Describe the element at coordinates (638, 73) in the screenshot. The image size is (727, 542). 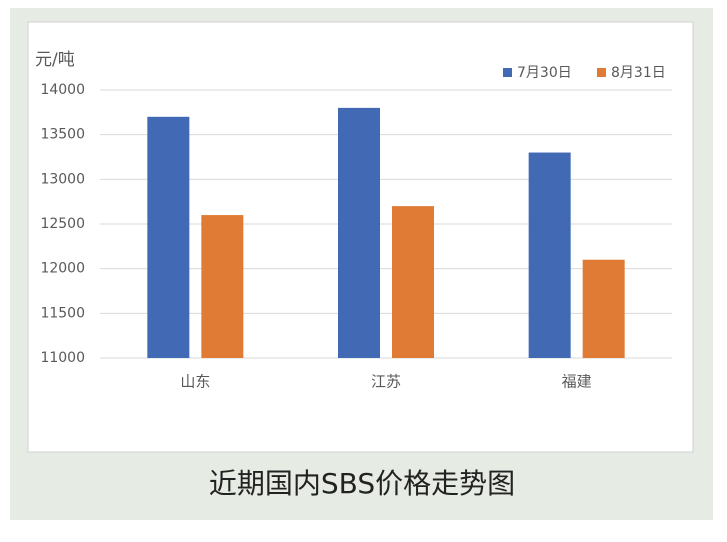
I see `legend-label: 8月31日` at that location.